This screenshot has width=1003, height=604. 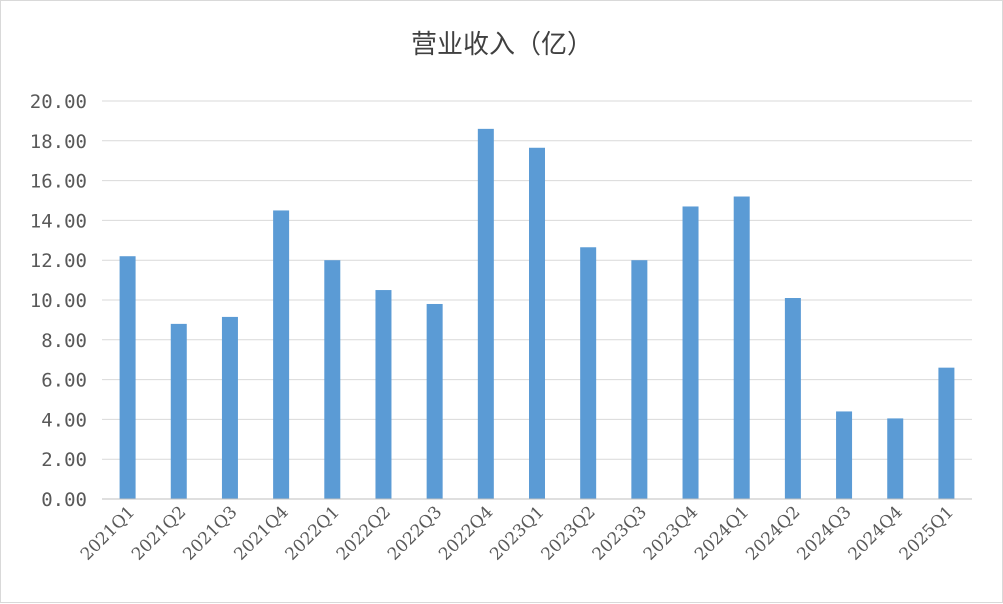 I want to click on y-tick-label: 14.00, so click(x=58, y=221).